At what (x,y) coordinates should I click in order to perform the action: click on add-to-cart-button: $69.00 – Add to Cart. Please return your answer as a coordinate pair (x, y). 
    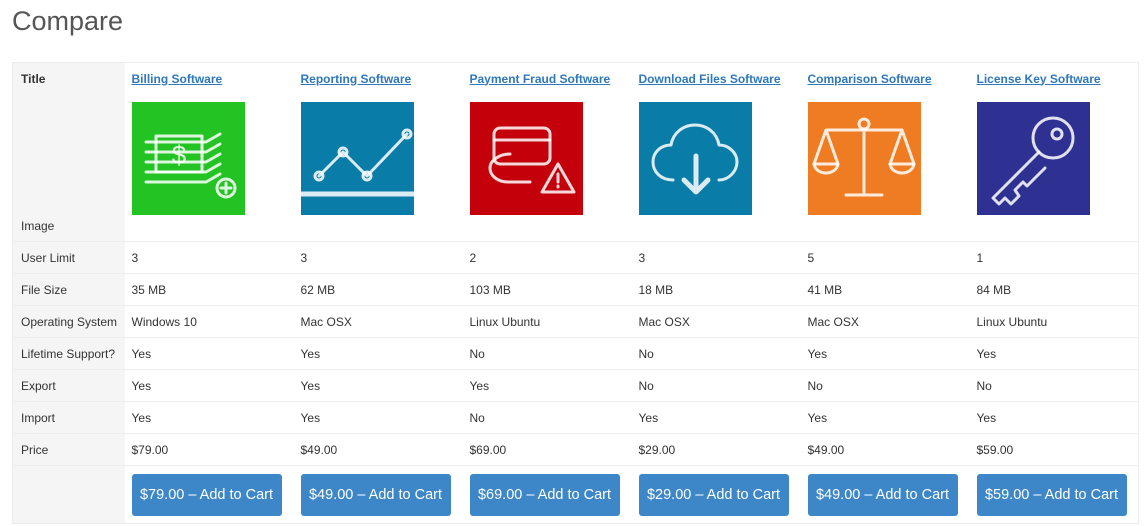
    Looking at the image, I should click on (544, 494).